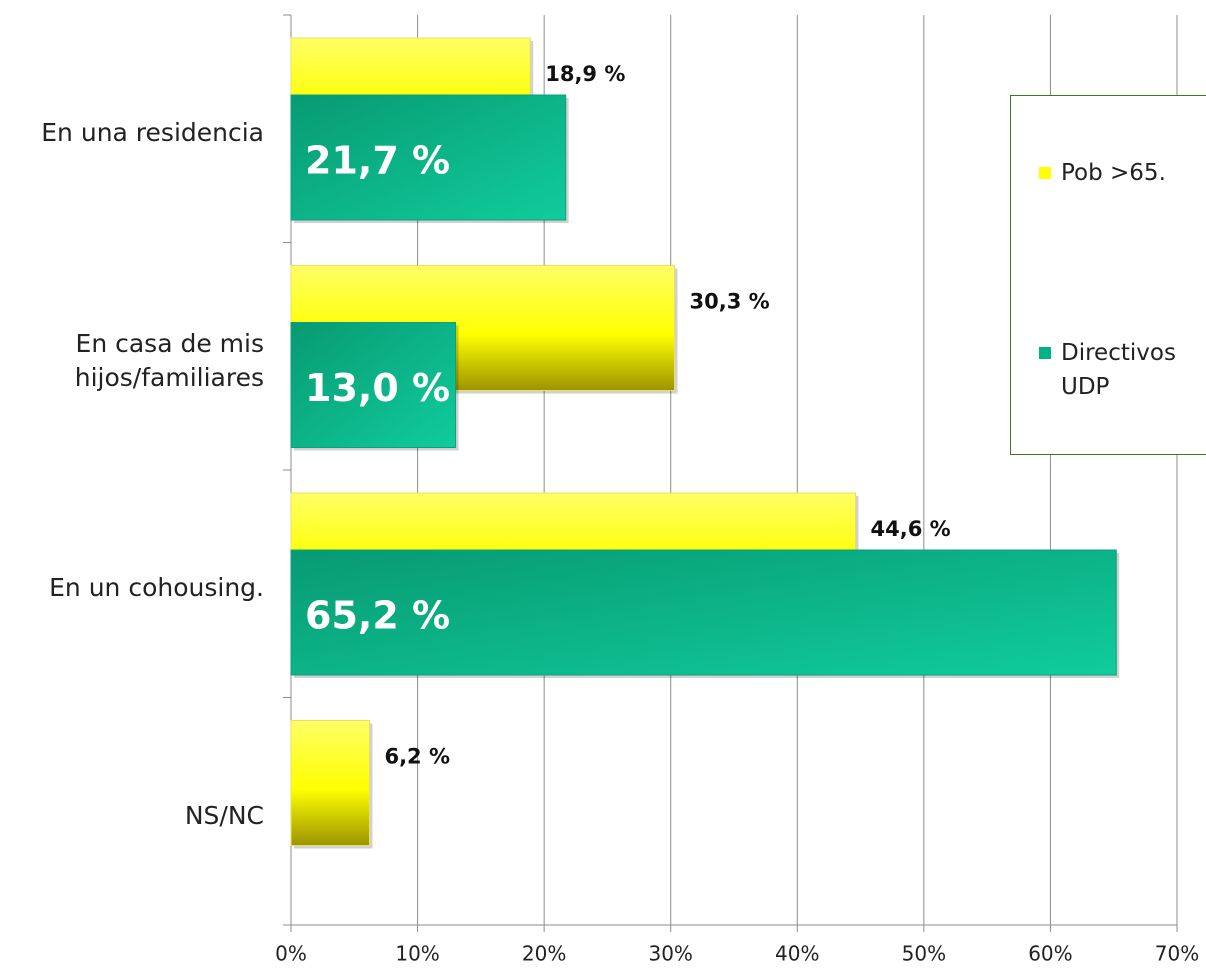 The width and height of the screenshot is (1206, 979). I want to click on category-label: En casa de mis hijos/familiares, so click(169, 360).